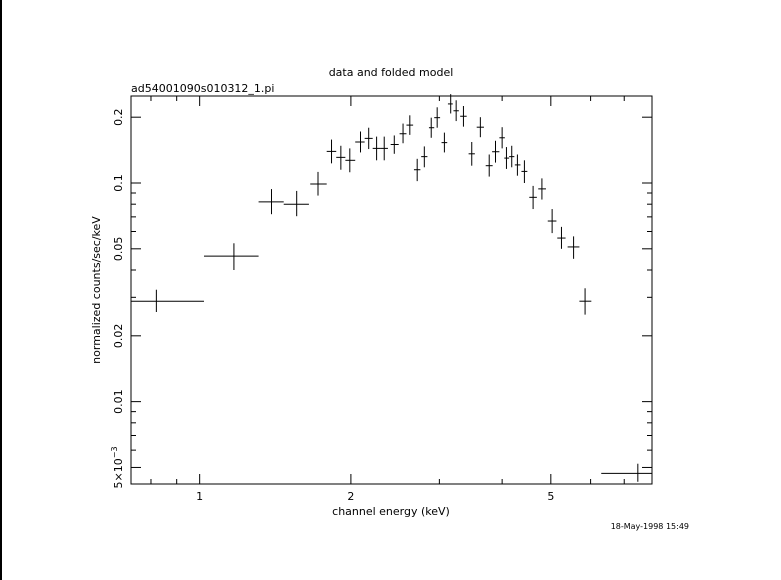  What do you see at coordinates (118, 249) in the screenshot?
I see `y-tick-label: 0.05` at bounding box center [118, 249].